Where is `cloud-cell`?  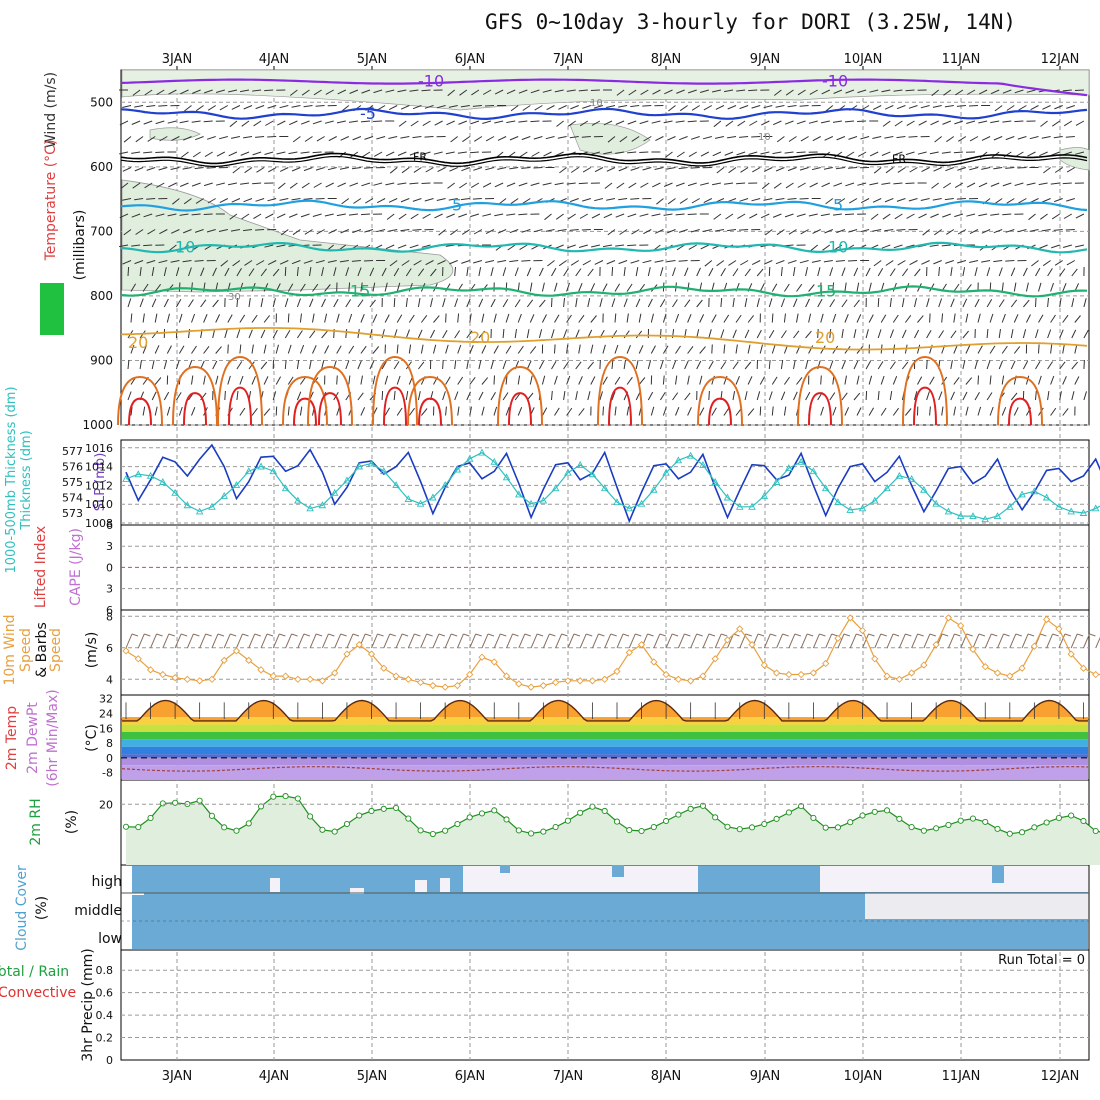
cloud-cell is located at coordinates (505, 869).